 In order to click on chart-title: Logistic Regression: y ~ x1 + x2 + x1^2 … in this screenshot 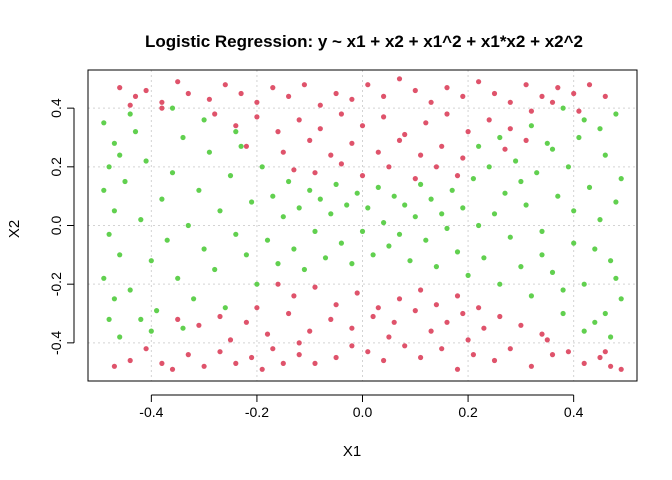, I will do `click(364, 41)`.